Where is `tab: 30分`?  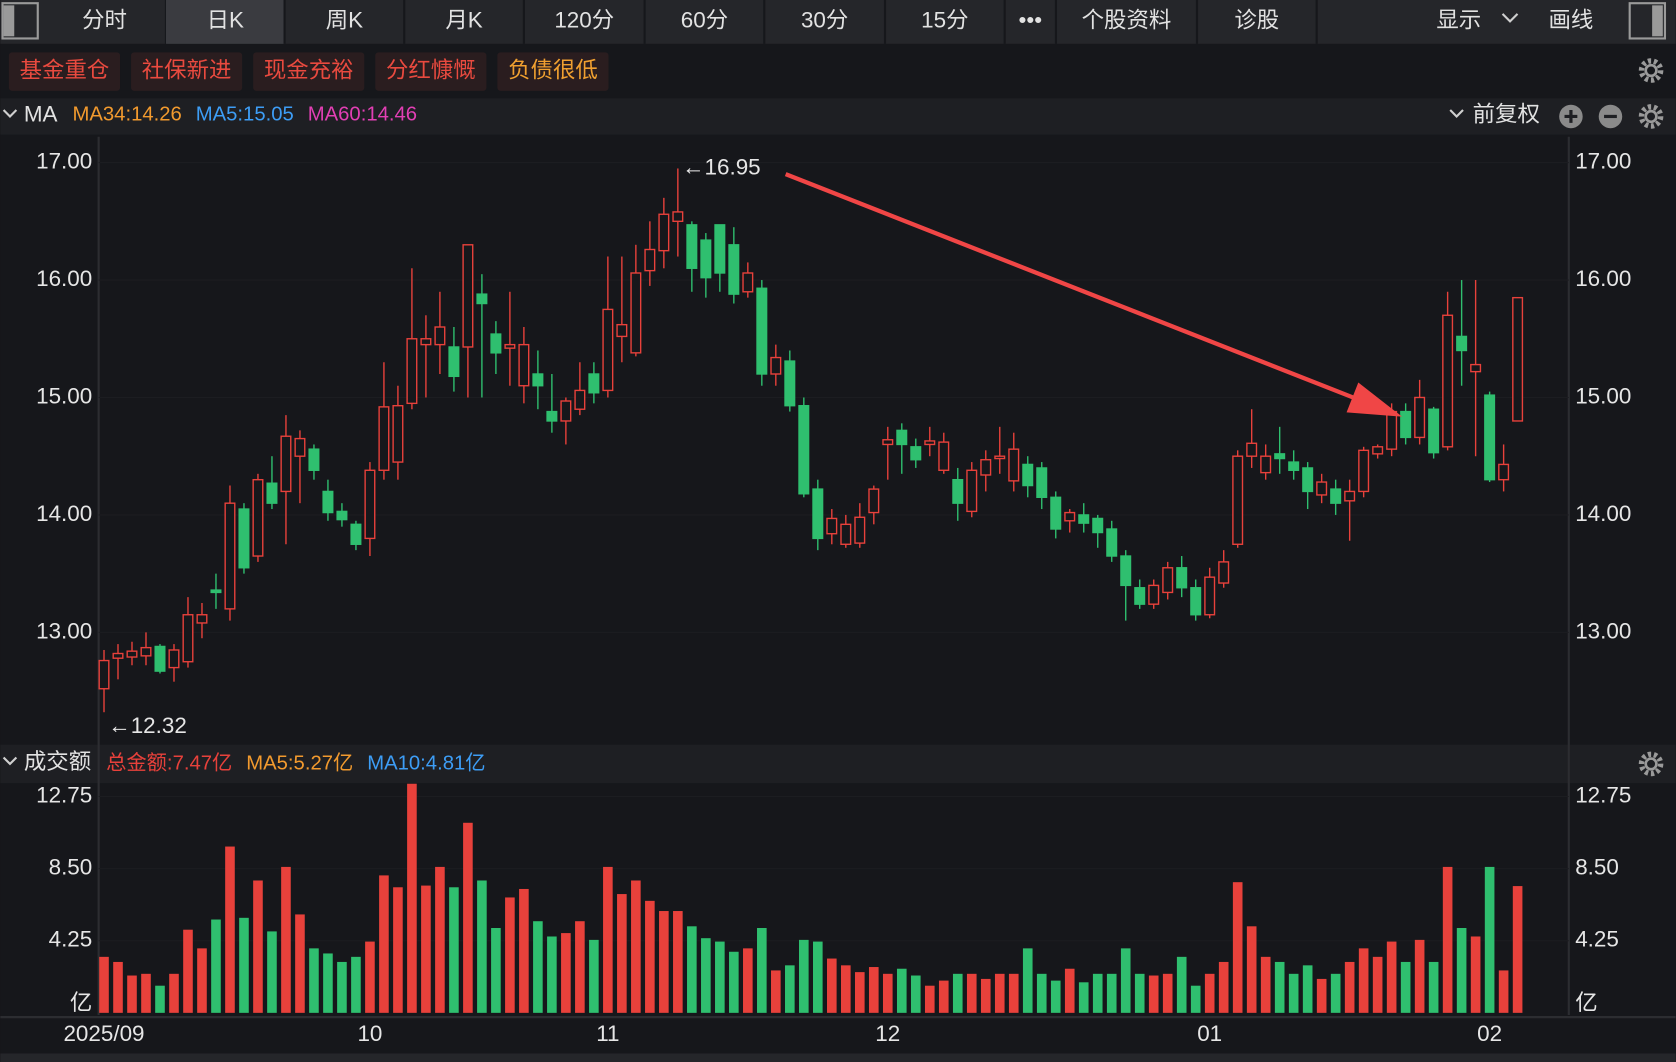 tab: 30分 is located at coordinates (824, 19).